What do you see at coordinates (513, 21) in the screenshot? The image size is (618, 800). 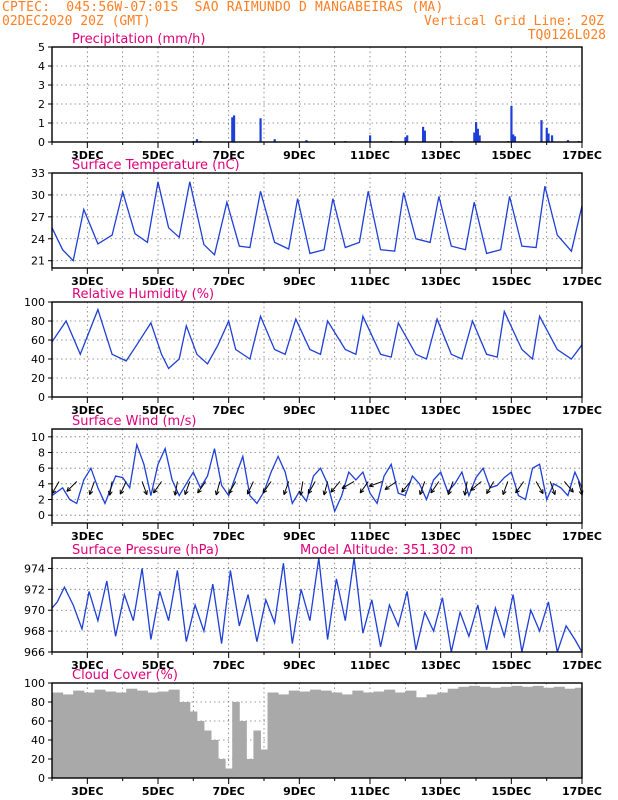 I see `grid-note: Vertical Grid Line: 20Z` at bounding box center [513, 21].